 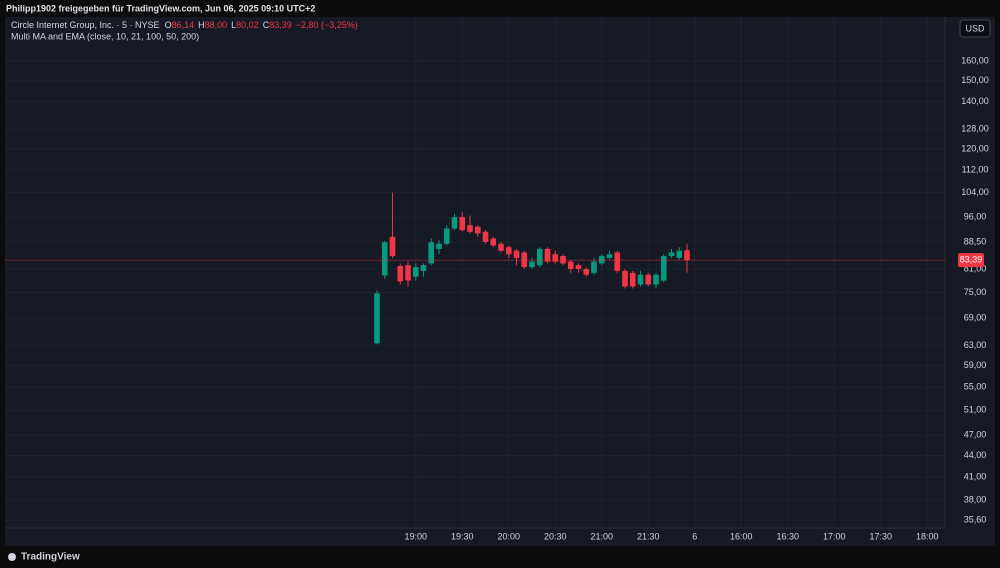 What do you see at coordinates (975, 435) in the screenshot?
I see `y-tick-label: 47,00` at bounding box center [975, 435].